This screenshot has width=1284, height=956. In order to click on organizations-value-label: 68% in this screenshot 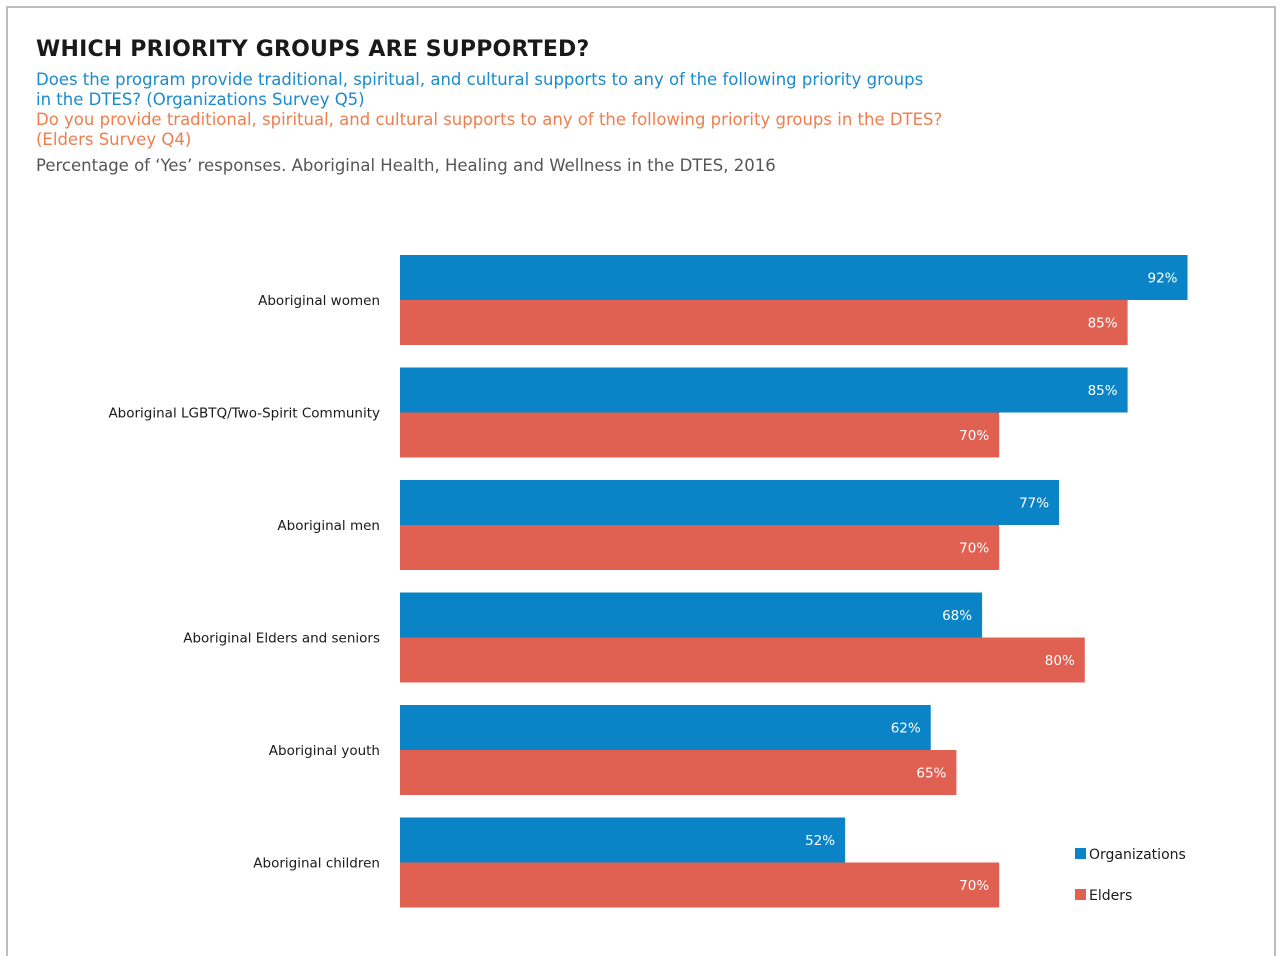, I will do `click(957, 616)`.